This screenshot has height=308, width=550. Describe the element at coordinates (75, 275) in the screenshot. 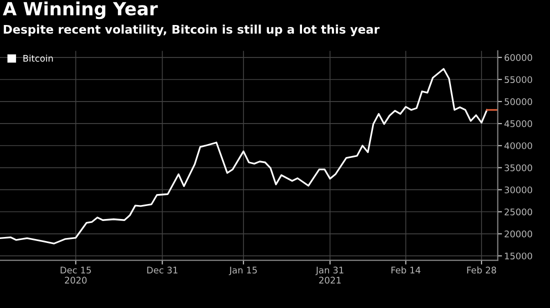

I see `x-tick-label: Dec 15 2020` at that location.